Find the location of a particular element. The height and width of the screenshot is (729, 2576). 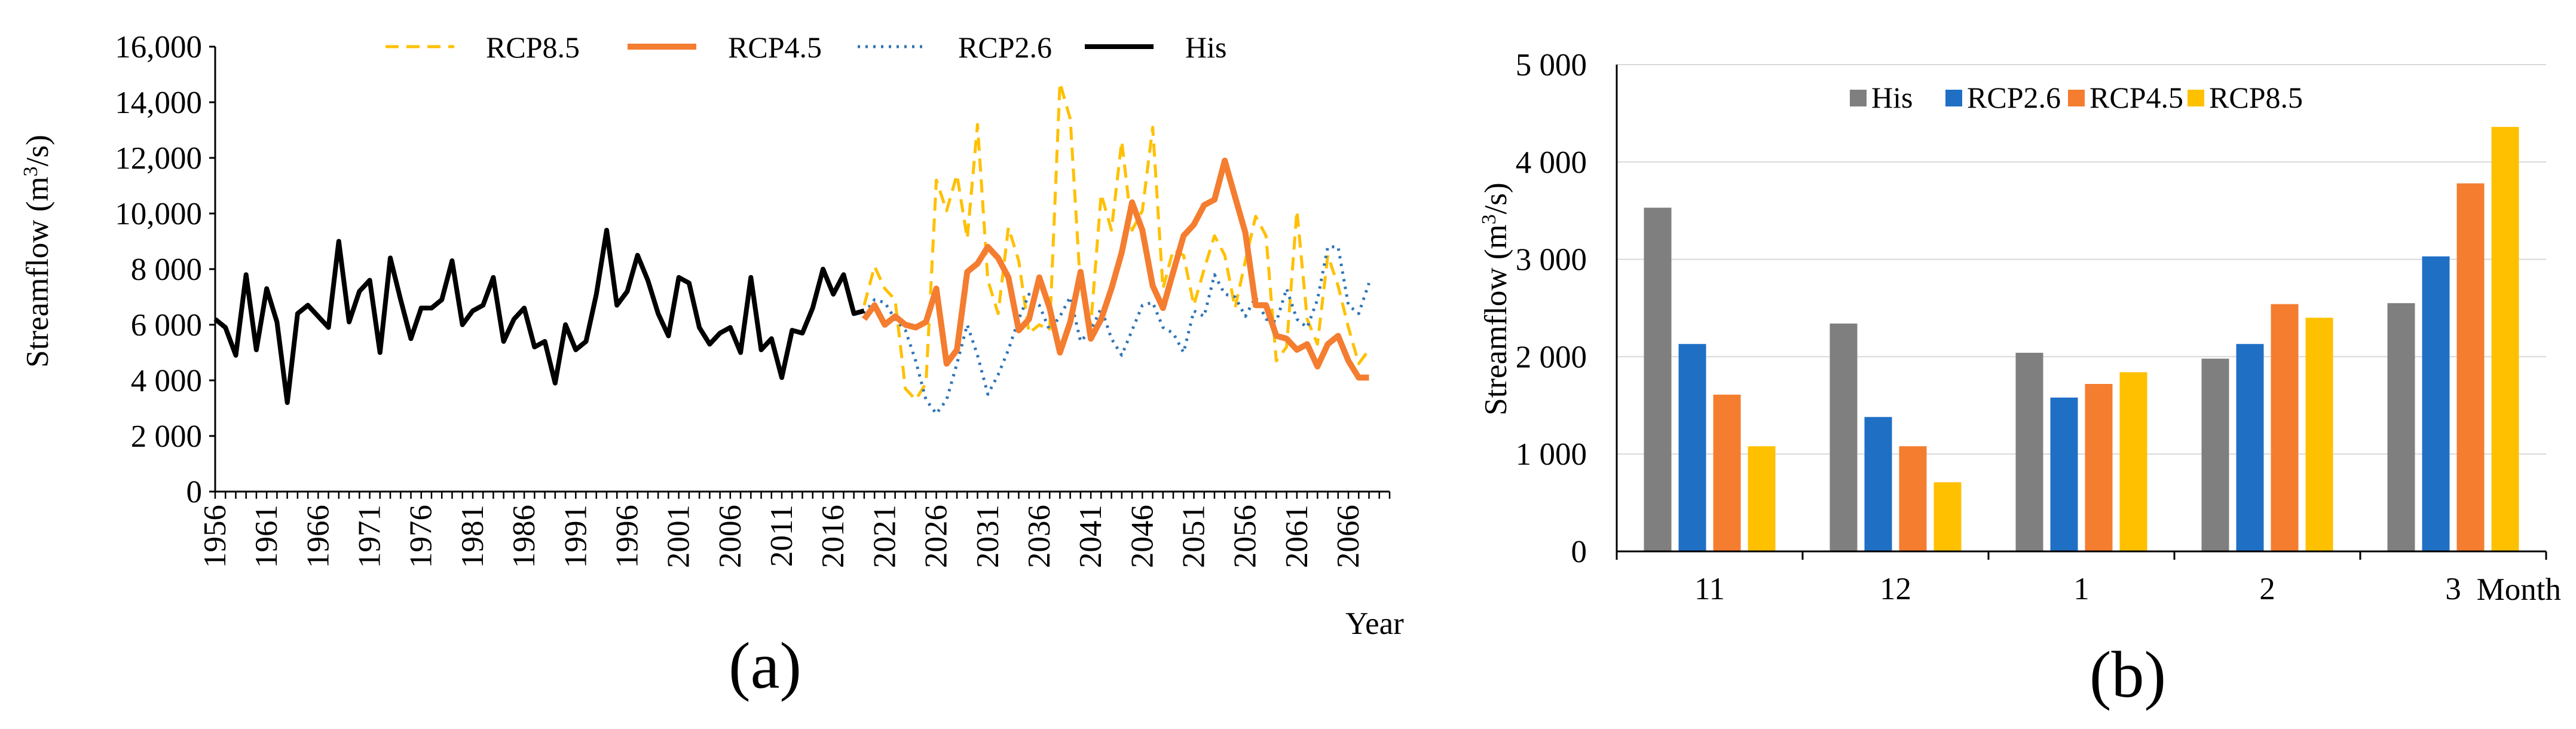

chart-b-legend-label-rcp2-6: RCP2.6 is located at coordinates (2014, 97).